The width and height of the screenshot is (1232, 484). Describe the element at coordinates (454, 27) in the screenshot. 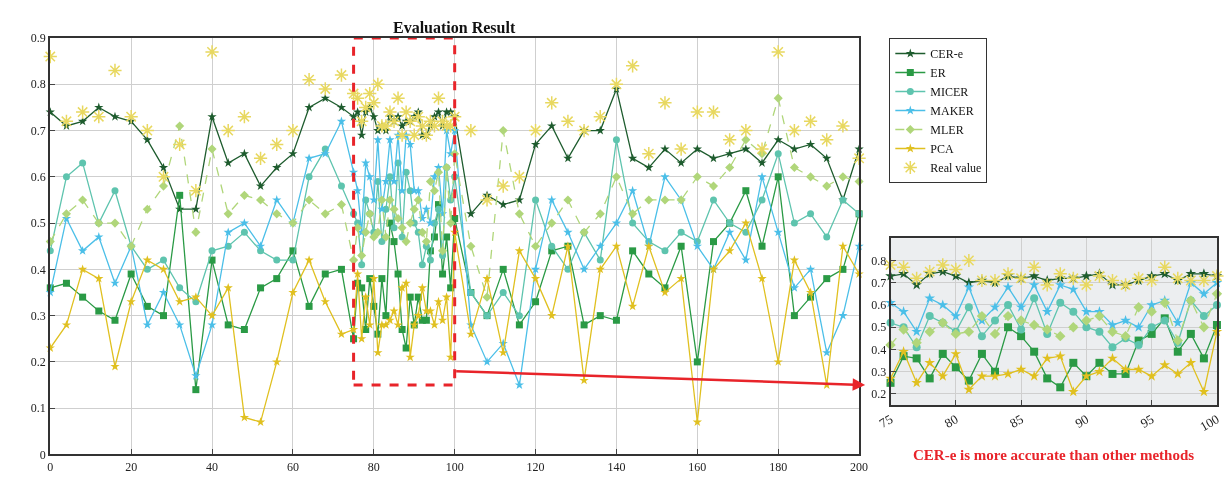

I see `chart-title: Evaluation Result` at that location.